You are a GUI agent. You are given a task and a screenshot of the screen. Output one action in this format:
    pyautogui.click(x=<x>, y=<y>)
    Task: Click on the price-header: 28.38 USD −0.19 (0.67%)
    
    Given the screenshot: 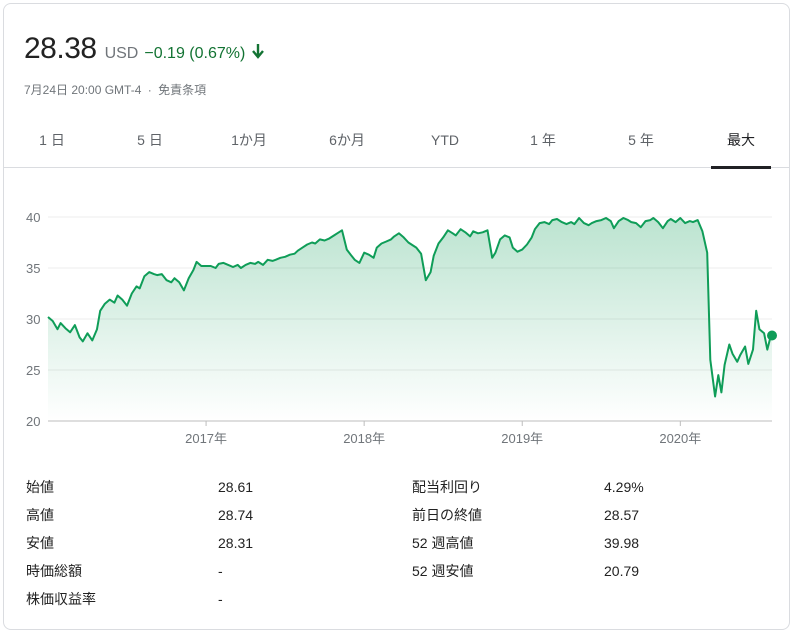 What is the action you would take?
    pyautogui.click(x=144, y=49)
    